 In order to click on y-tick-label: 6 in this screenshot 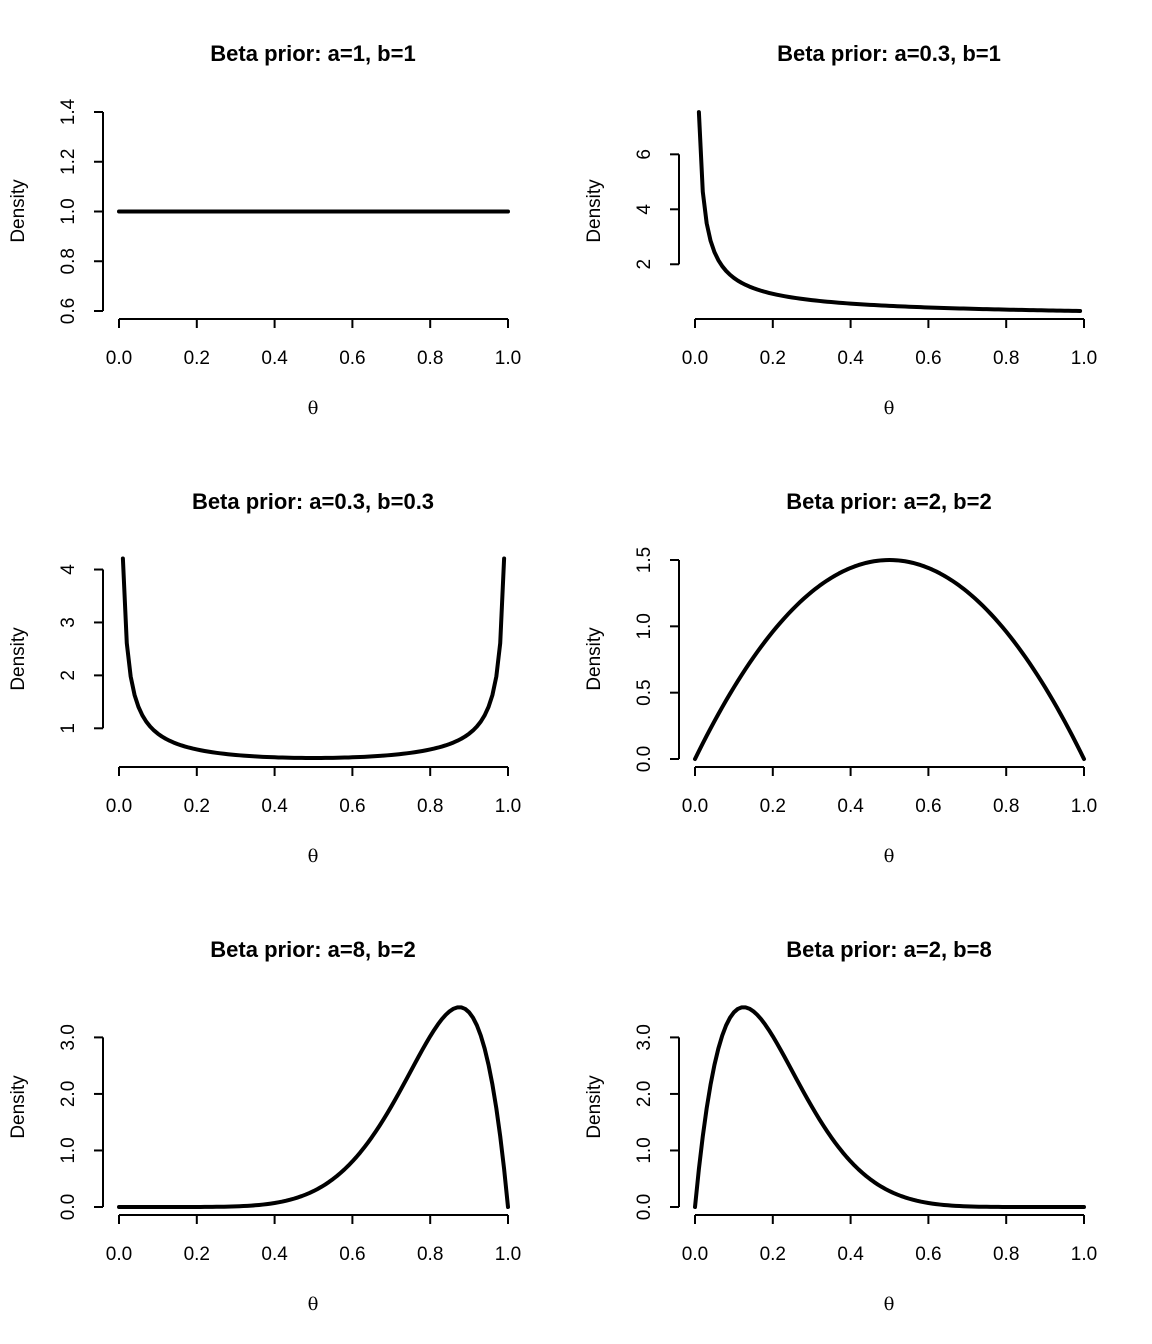, I will do `click(644, 154)`.